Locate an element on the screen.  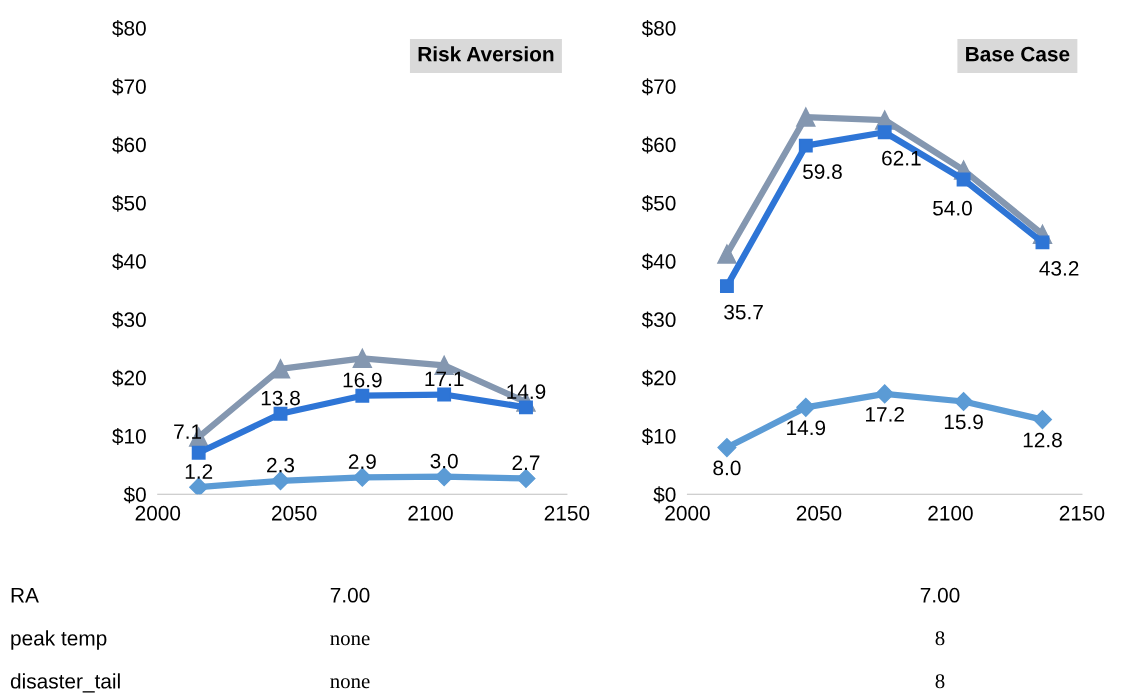
data-label: 16.9 is located at coordinates (362, 380).